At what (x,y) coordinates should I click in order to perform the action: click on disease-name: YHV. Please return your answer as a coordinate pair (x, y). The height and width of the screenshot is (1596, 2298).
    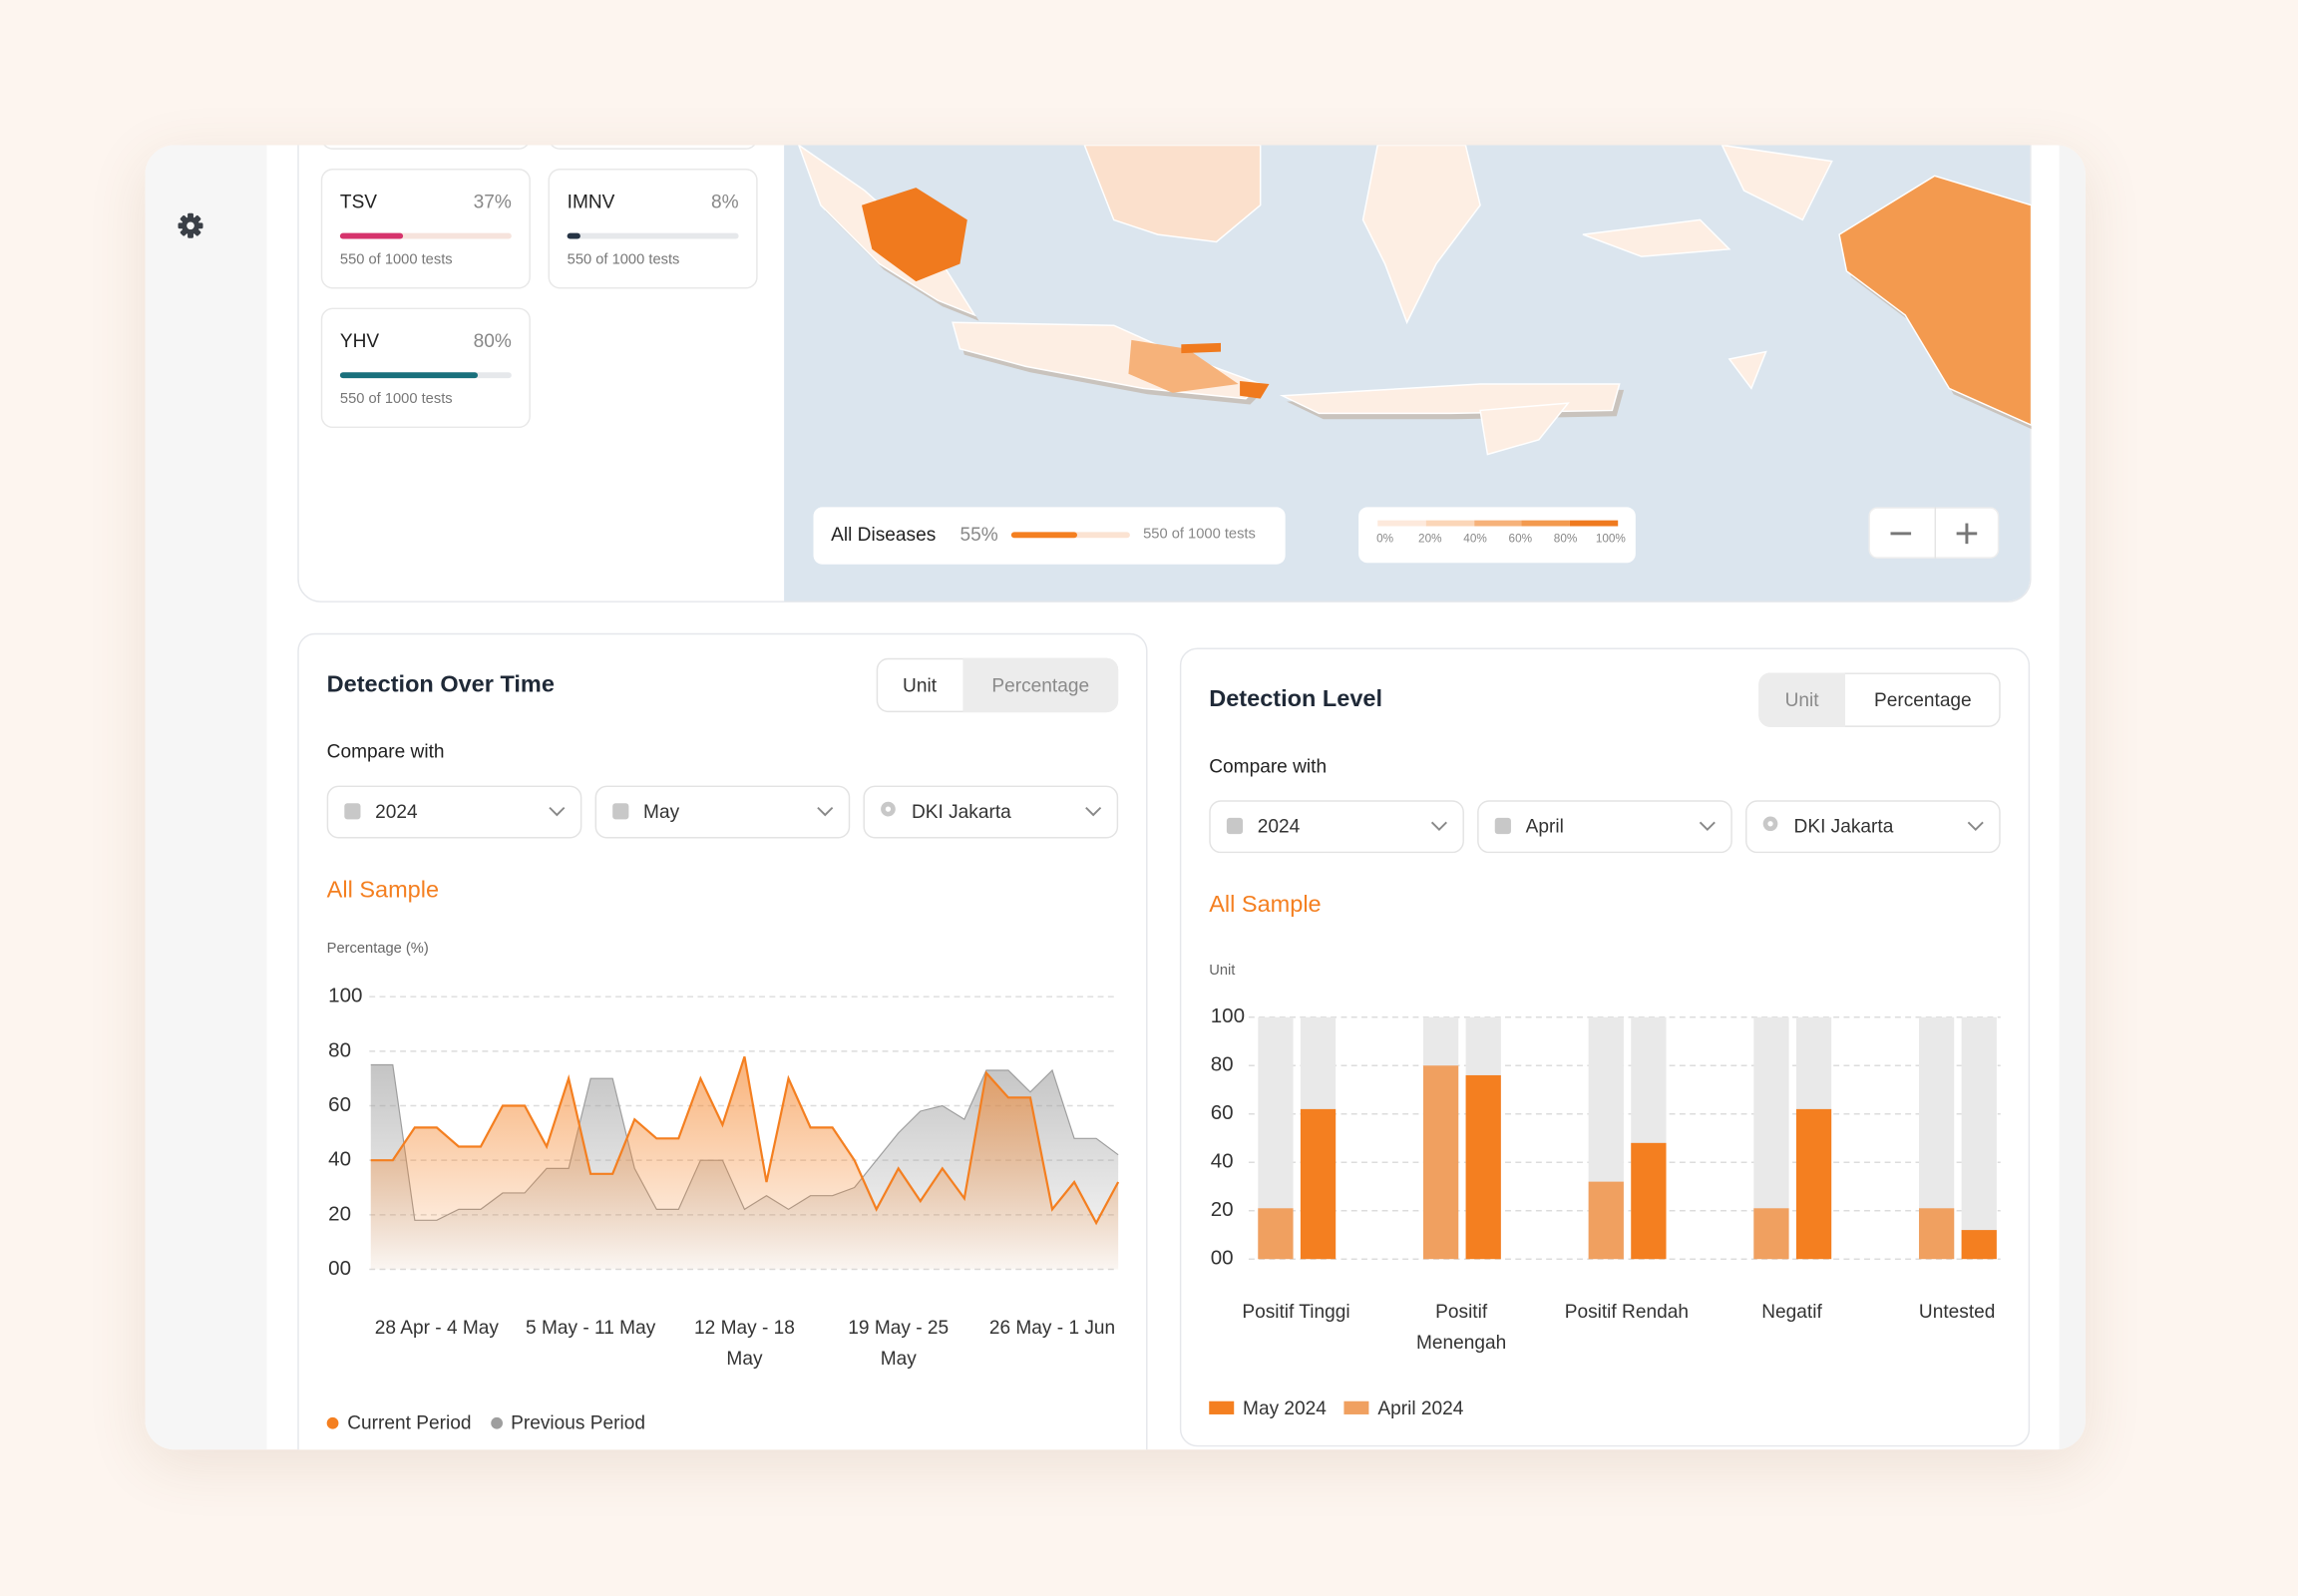
    Looking at the image, I should click on (359, 340).